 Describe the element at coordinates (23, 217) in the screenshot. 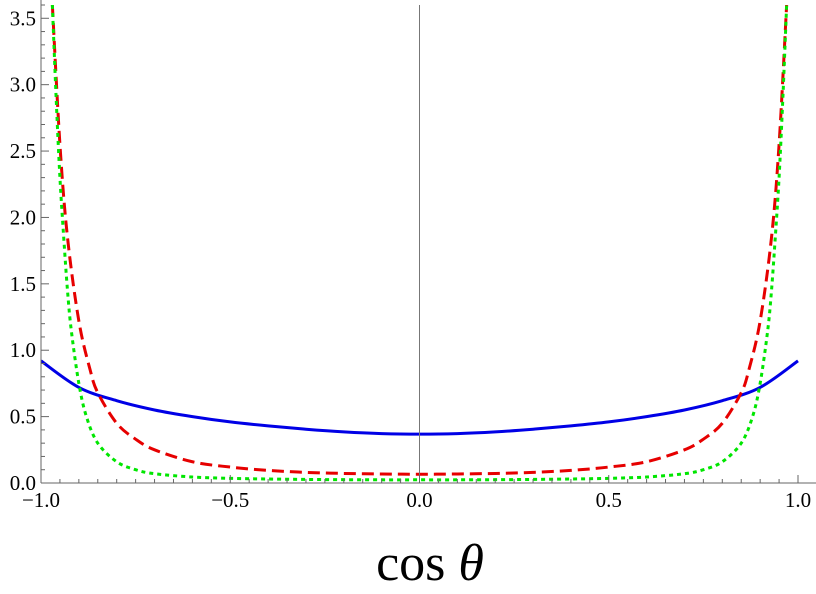

I see `y-tick-label: 2.0` at that location.